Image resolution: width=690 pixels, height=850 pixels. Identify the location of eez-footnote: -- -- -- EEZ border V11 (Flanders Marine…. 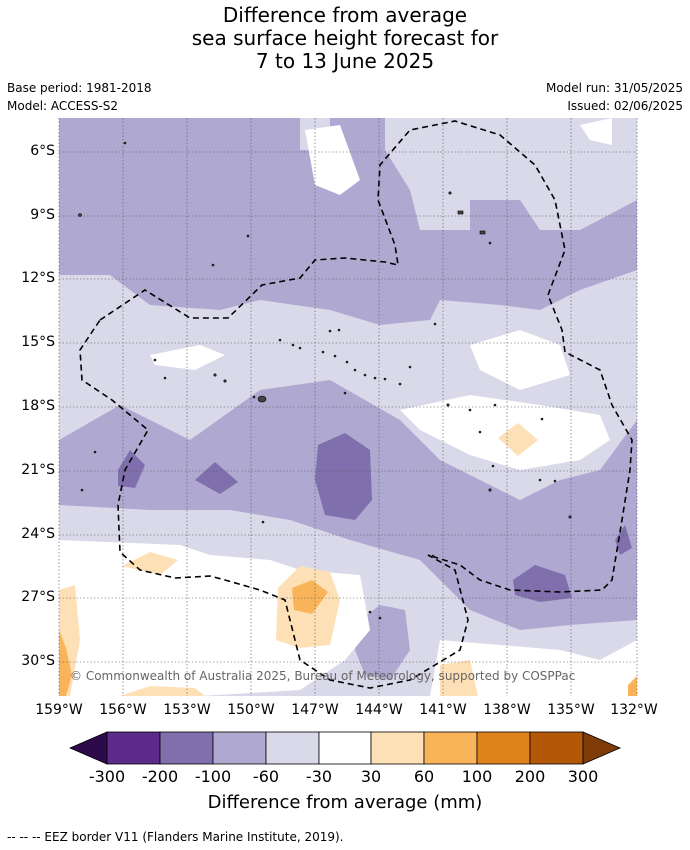
(175, 837).